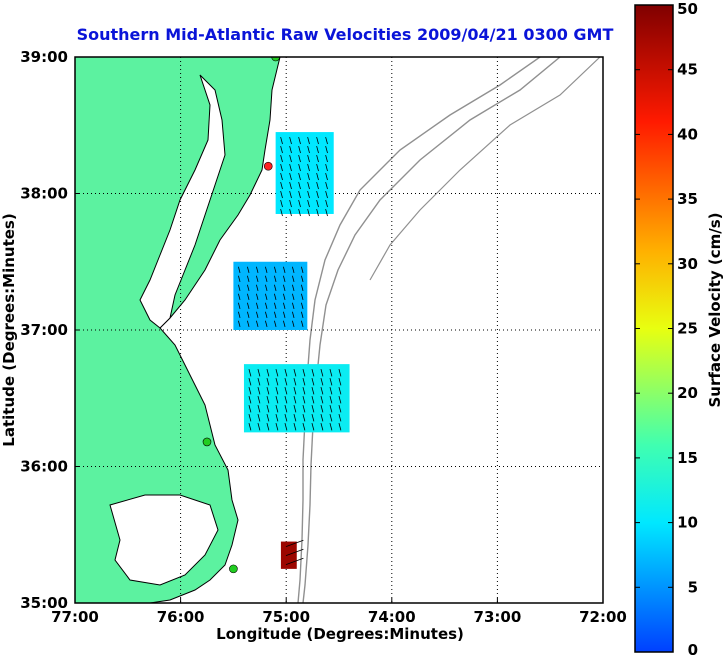 This screenshot has width=724, height=659. What do you see at coordinates (687, 264) in the screenshot?
I see `colorbar-tick-label: 30` at bounding box center [687, 264].